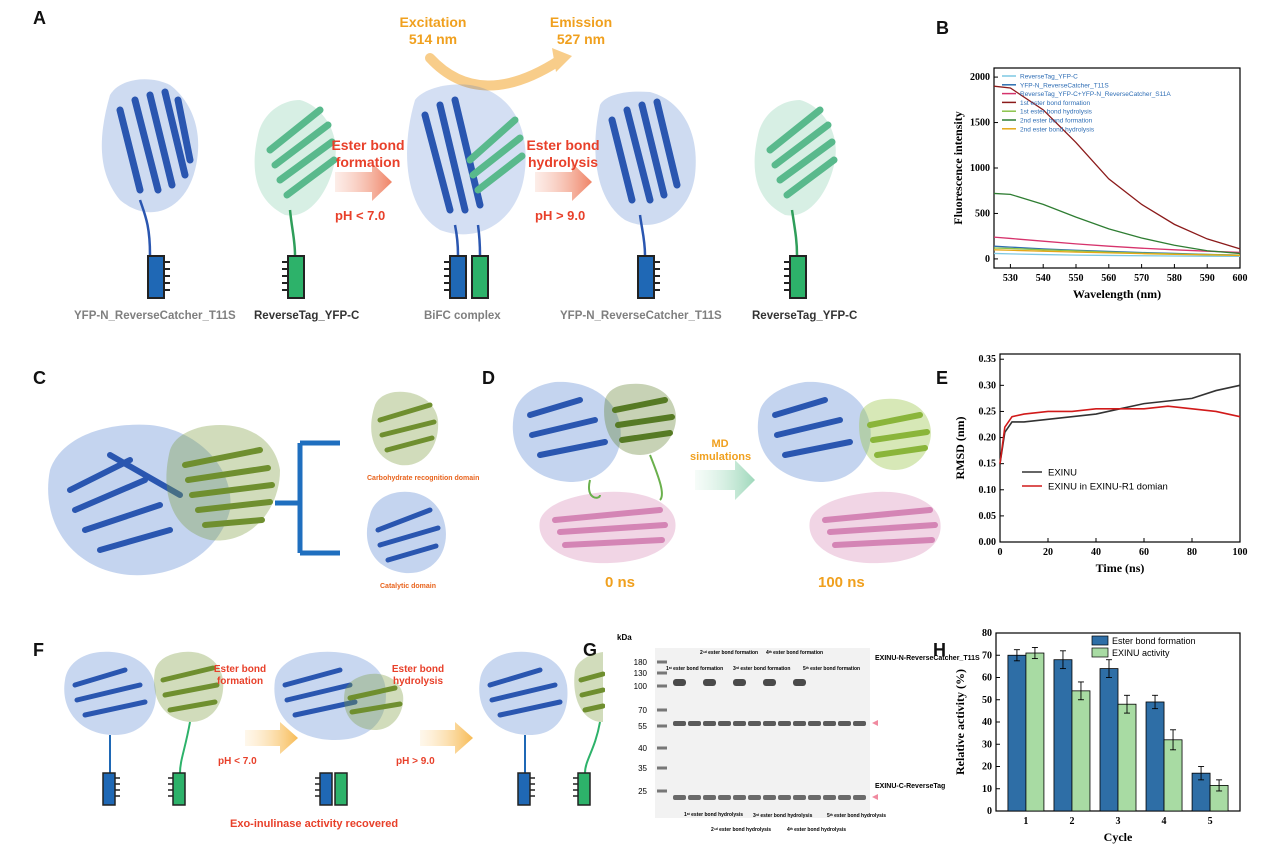 The width and height of the screenshot is (1269, 863). I want to click on marker-label-25: 25, so click(642, 791).